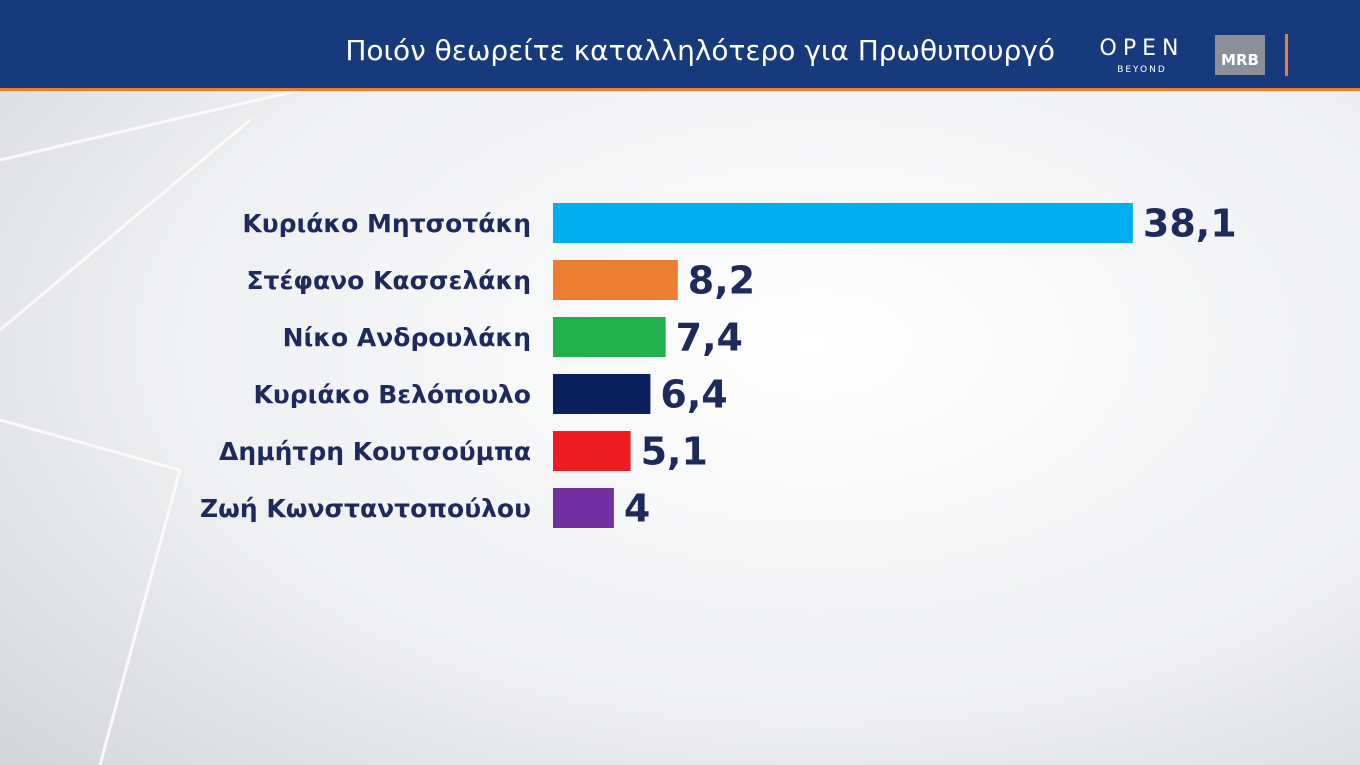 The height and width of the screenshot is (765, 1360). I want to click on header-stripe, so click(680, 89).